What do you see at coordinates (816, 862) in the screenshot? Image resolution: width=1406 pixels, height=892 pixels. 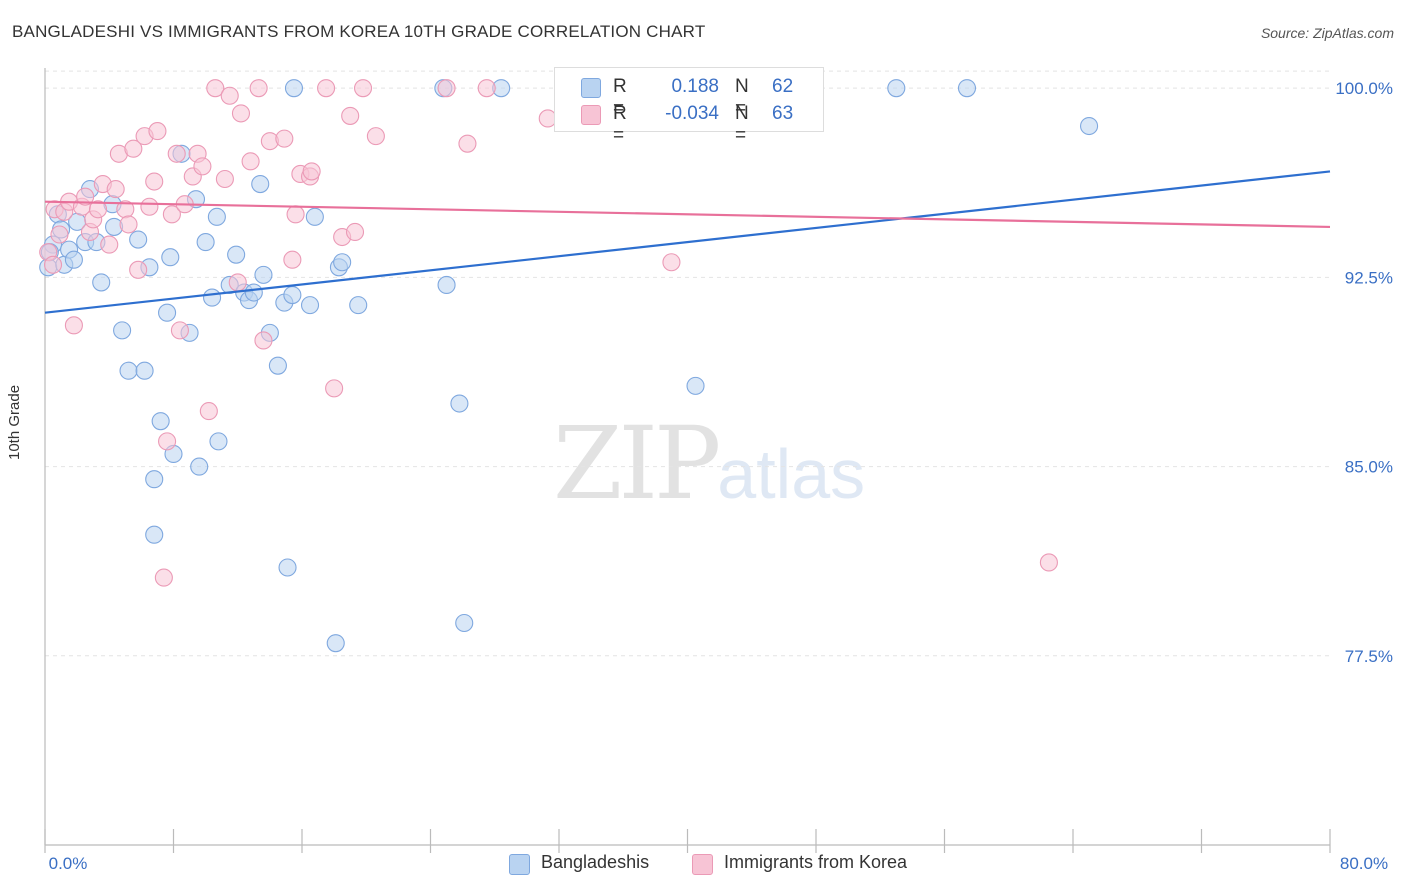 I see `legend-label: Immigrants from Korea` at bounding box center [816, 862].